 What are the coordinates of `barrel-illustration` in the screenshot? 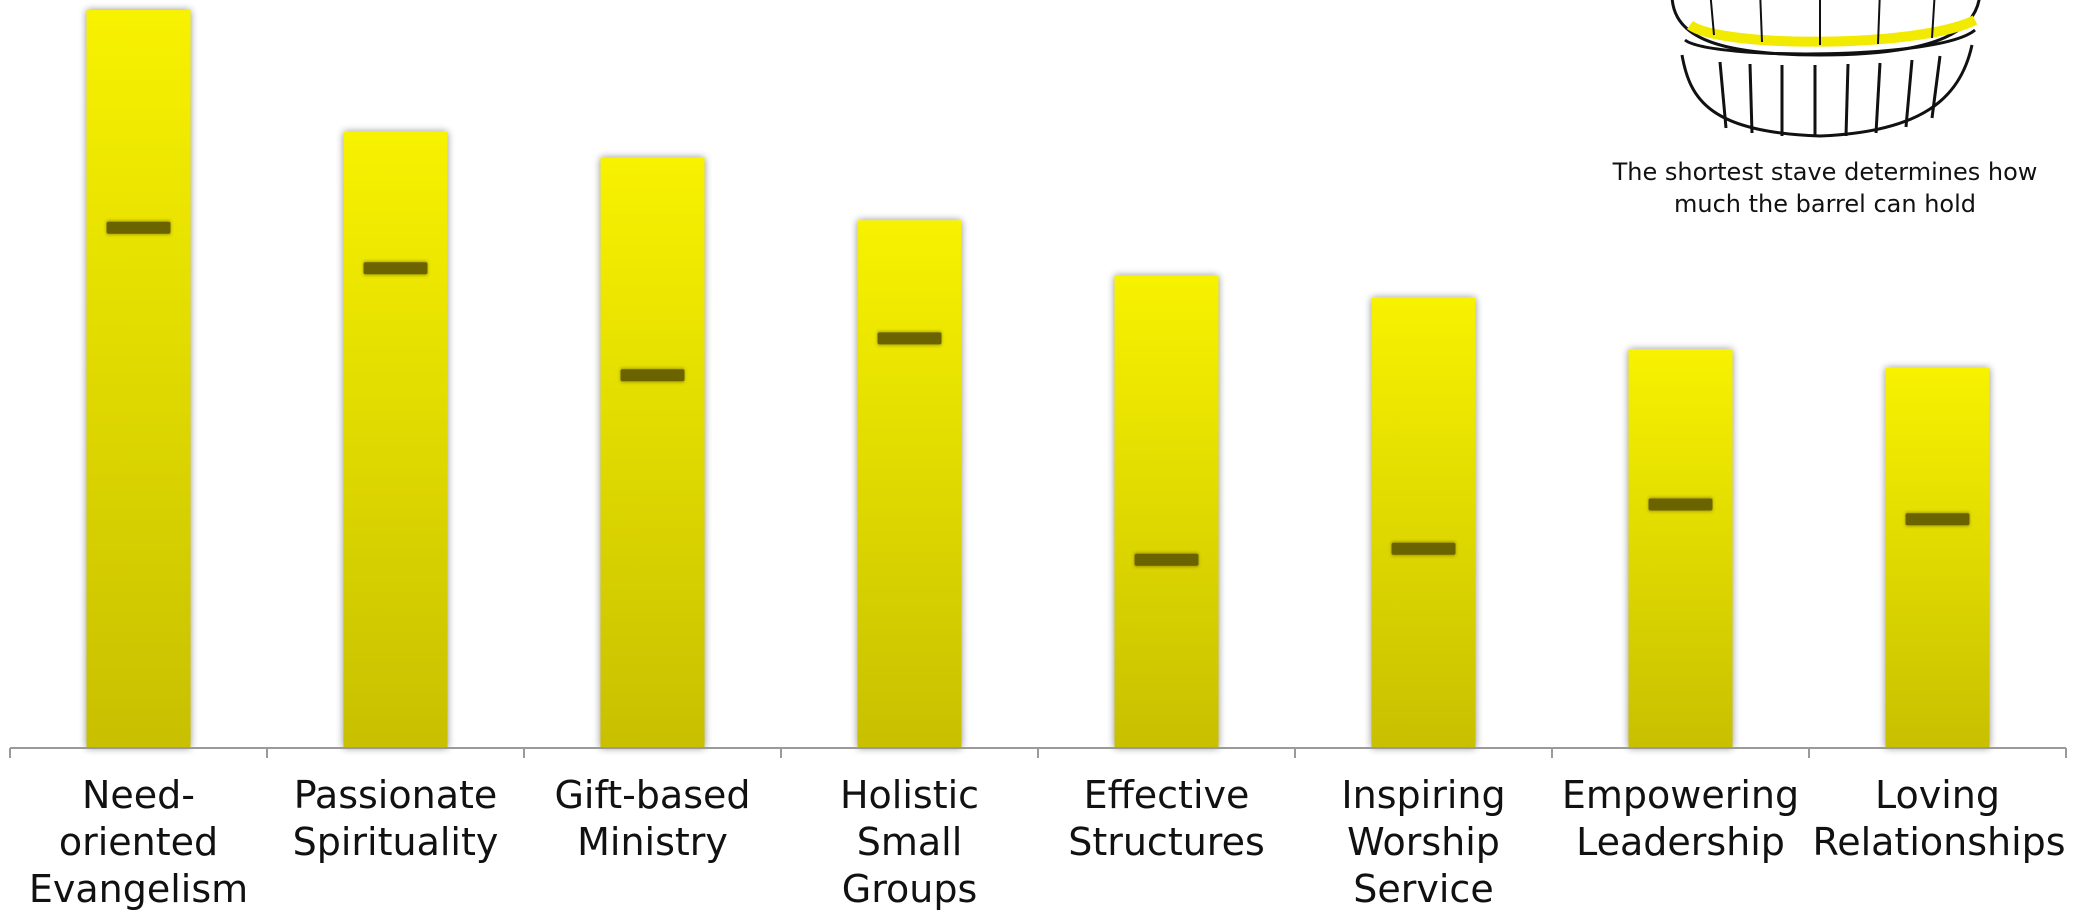 It's located at (1825, 69).